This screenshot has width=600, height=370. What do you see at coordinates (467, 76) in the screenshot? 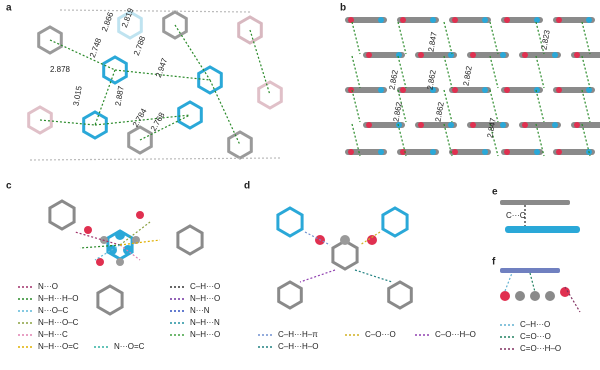
I see `distance-label: 2.862` at bounding box center [467, 76].